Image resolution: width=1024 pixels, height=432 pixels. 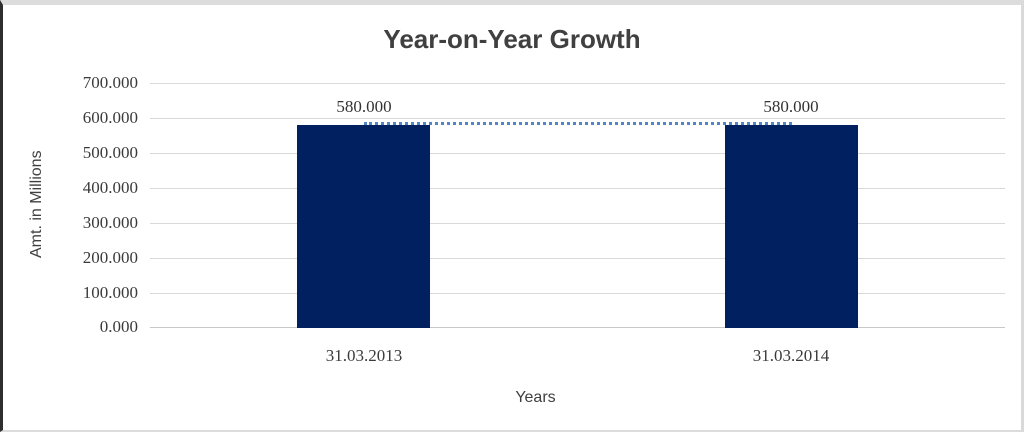 What do you see at coordinates (791, 355) in the screenshot?
I see `x-tick-label-31.03.2014: 31.03.2014` at bounding box center [791, 355].